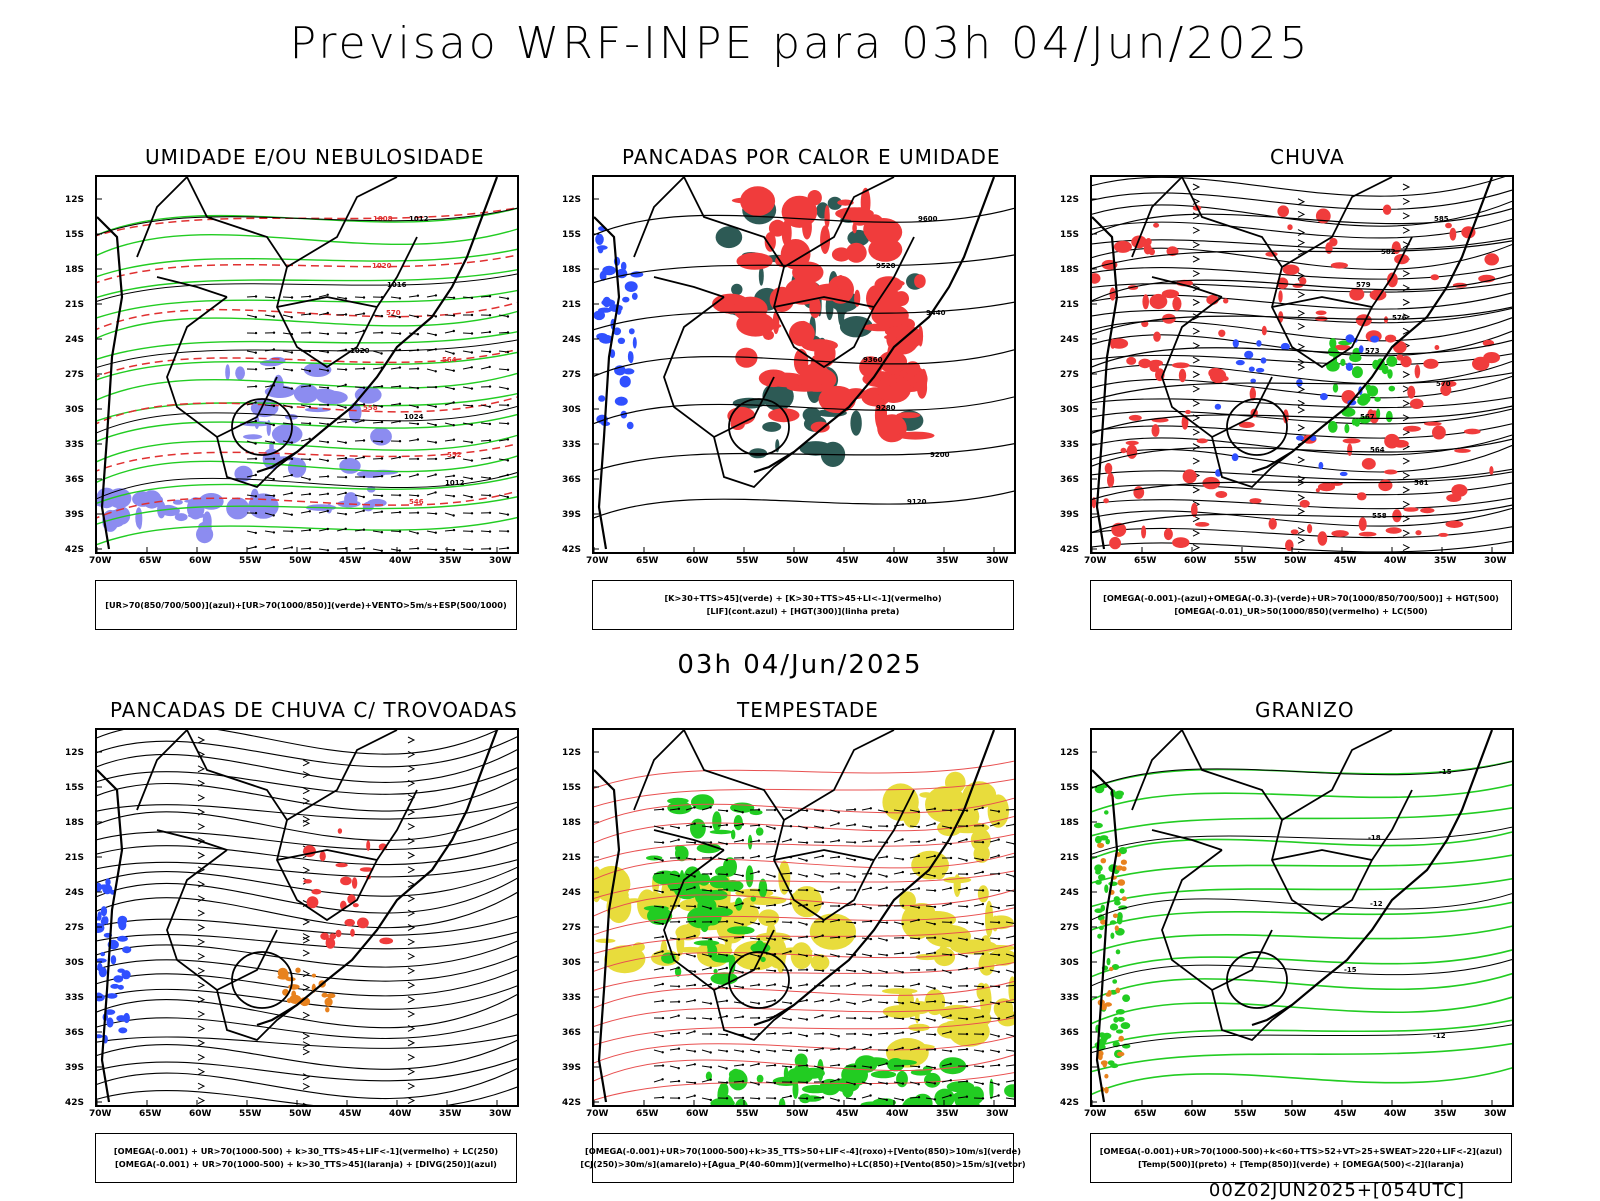 The width and height of the screenshot is (1600, 1201). What do you see at coordinates (122, 939) in the screenshot?
I see `divergence-area` at bounding box center [122, 939].